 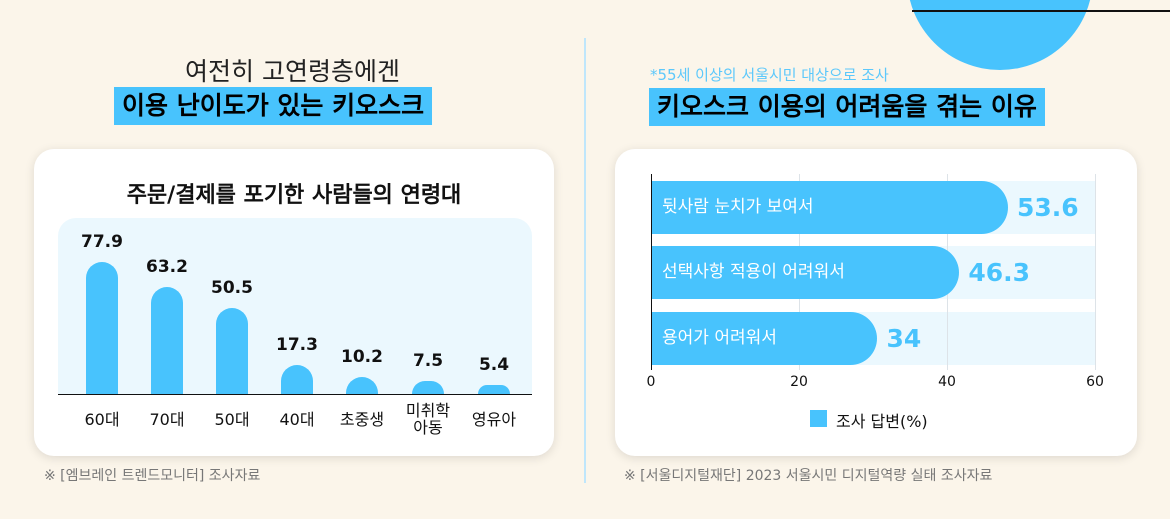 What do you see at coordinates (651, 382) in the screenshot?
I see `x-tick-label: 0` at bounding box center [651, 382].